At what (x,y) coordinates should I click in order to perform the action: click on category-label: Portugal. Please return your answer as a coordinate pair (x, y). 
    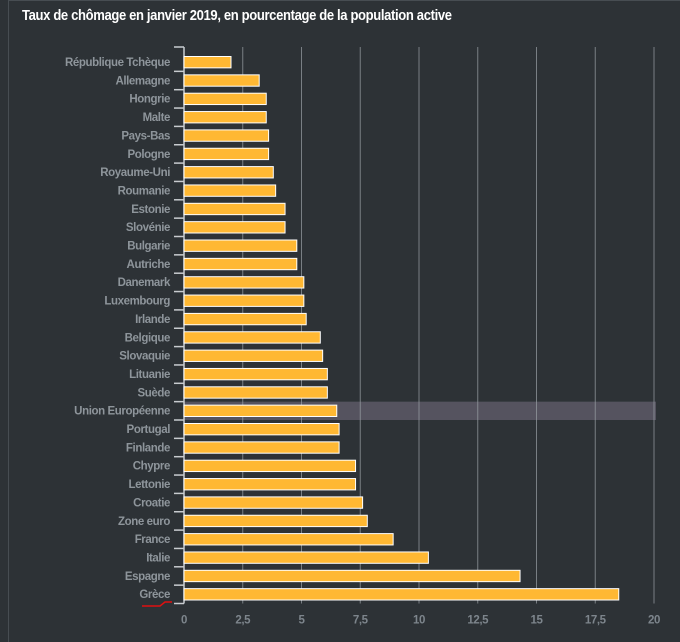
    Looking at the image, I should click on (149, 430).